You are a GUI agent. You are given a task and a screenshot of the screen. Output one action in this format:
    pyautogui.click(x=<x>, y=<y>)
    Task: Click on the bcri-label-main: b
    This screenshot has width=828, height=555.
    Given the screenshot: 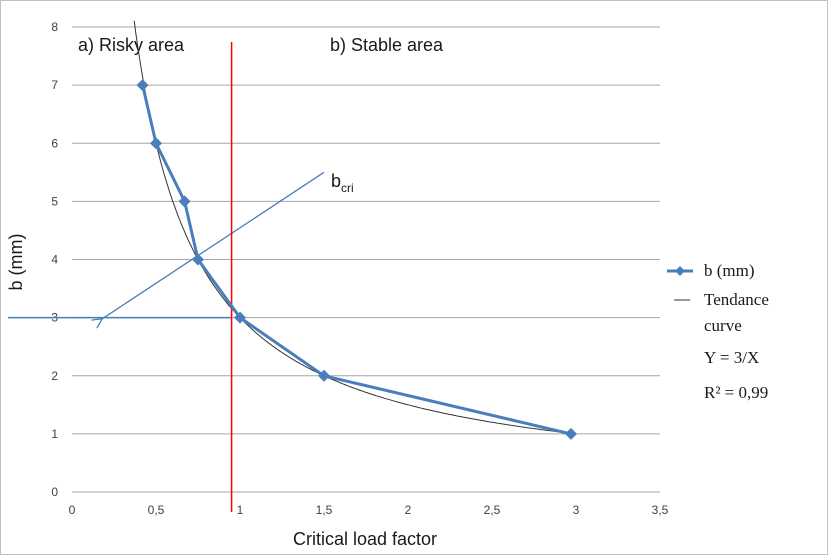 What is the action you would take?
    pyautogui.click(x=336, y=181)
    